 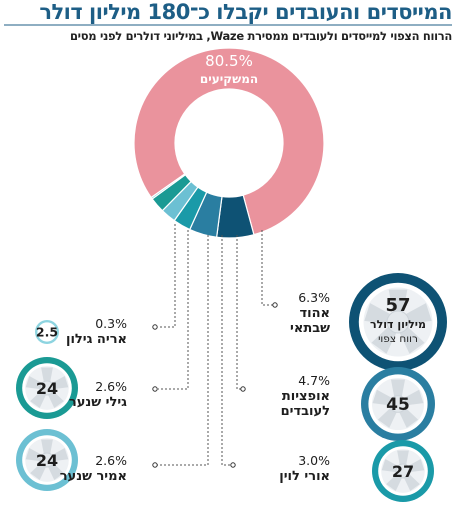 I want to click on amount-note-line2: רווח צפוי, so click(x=398, y=339).